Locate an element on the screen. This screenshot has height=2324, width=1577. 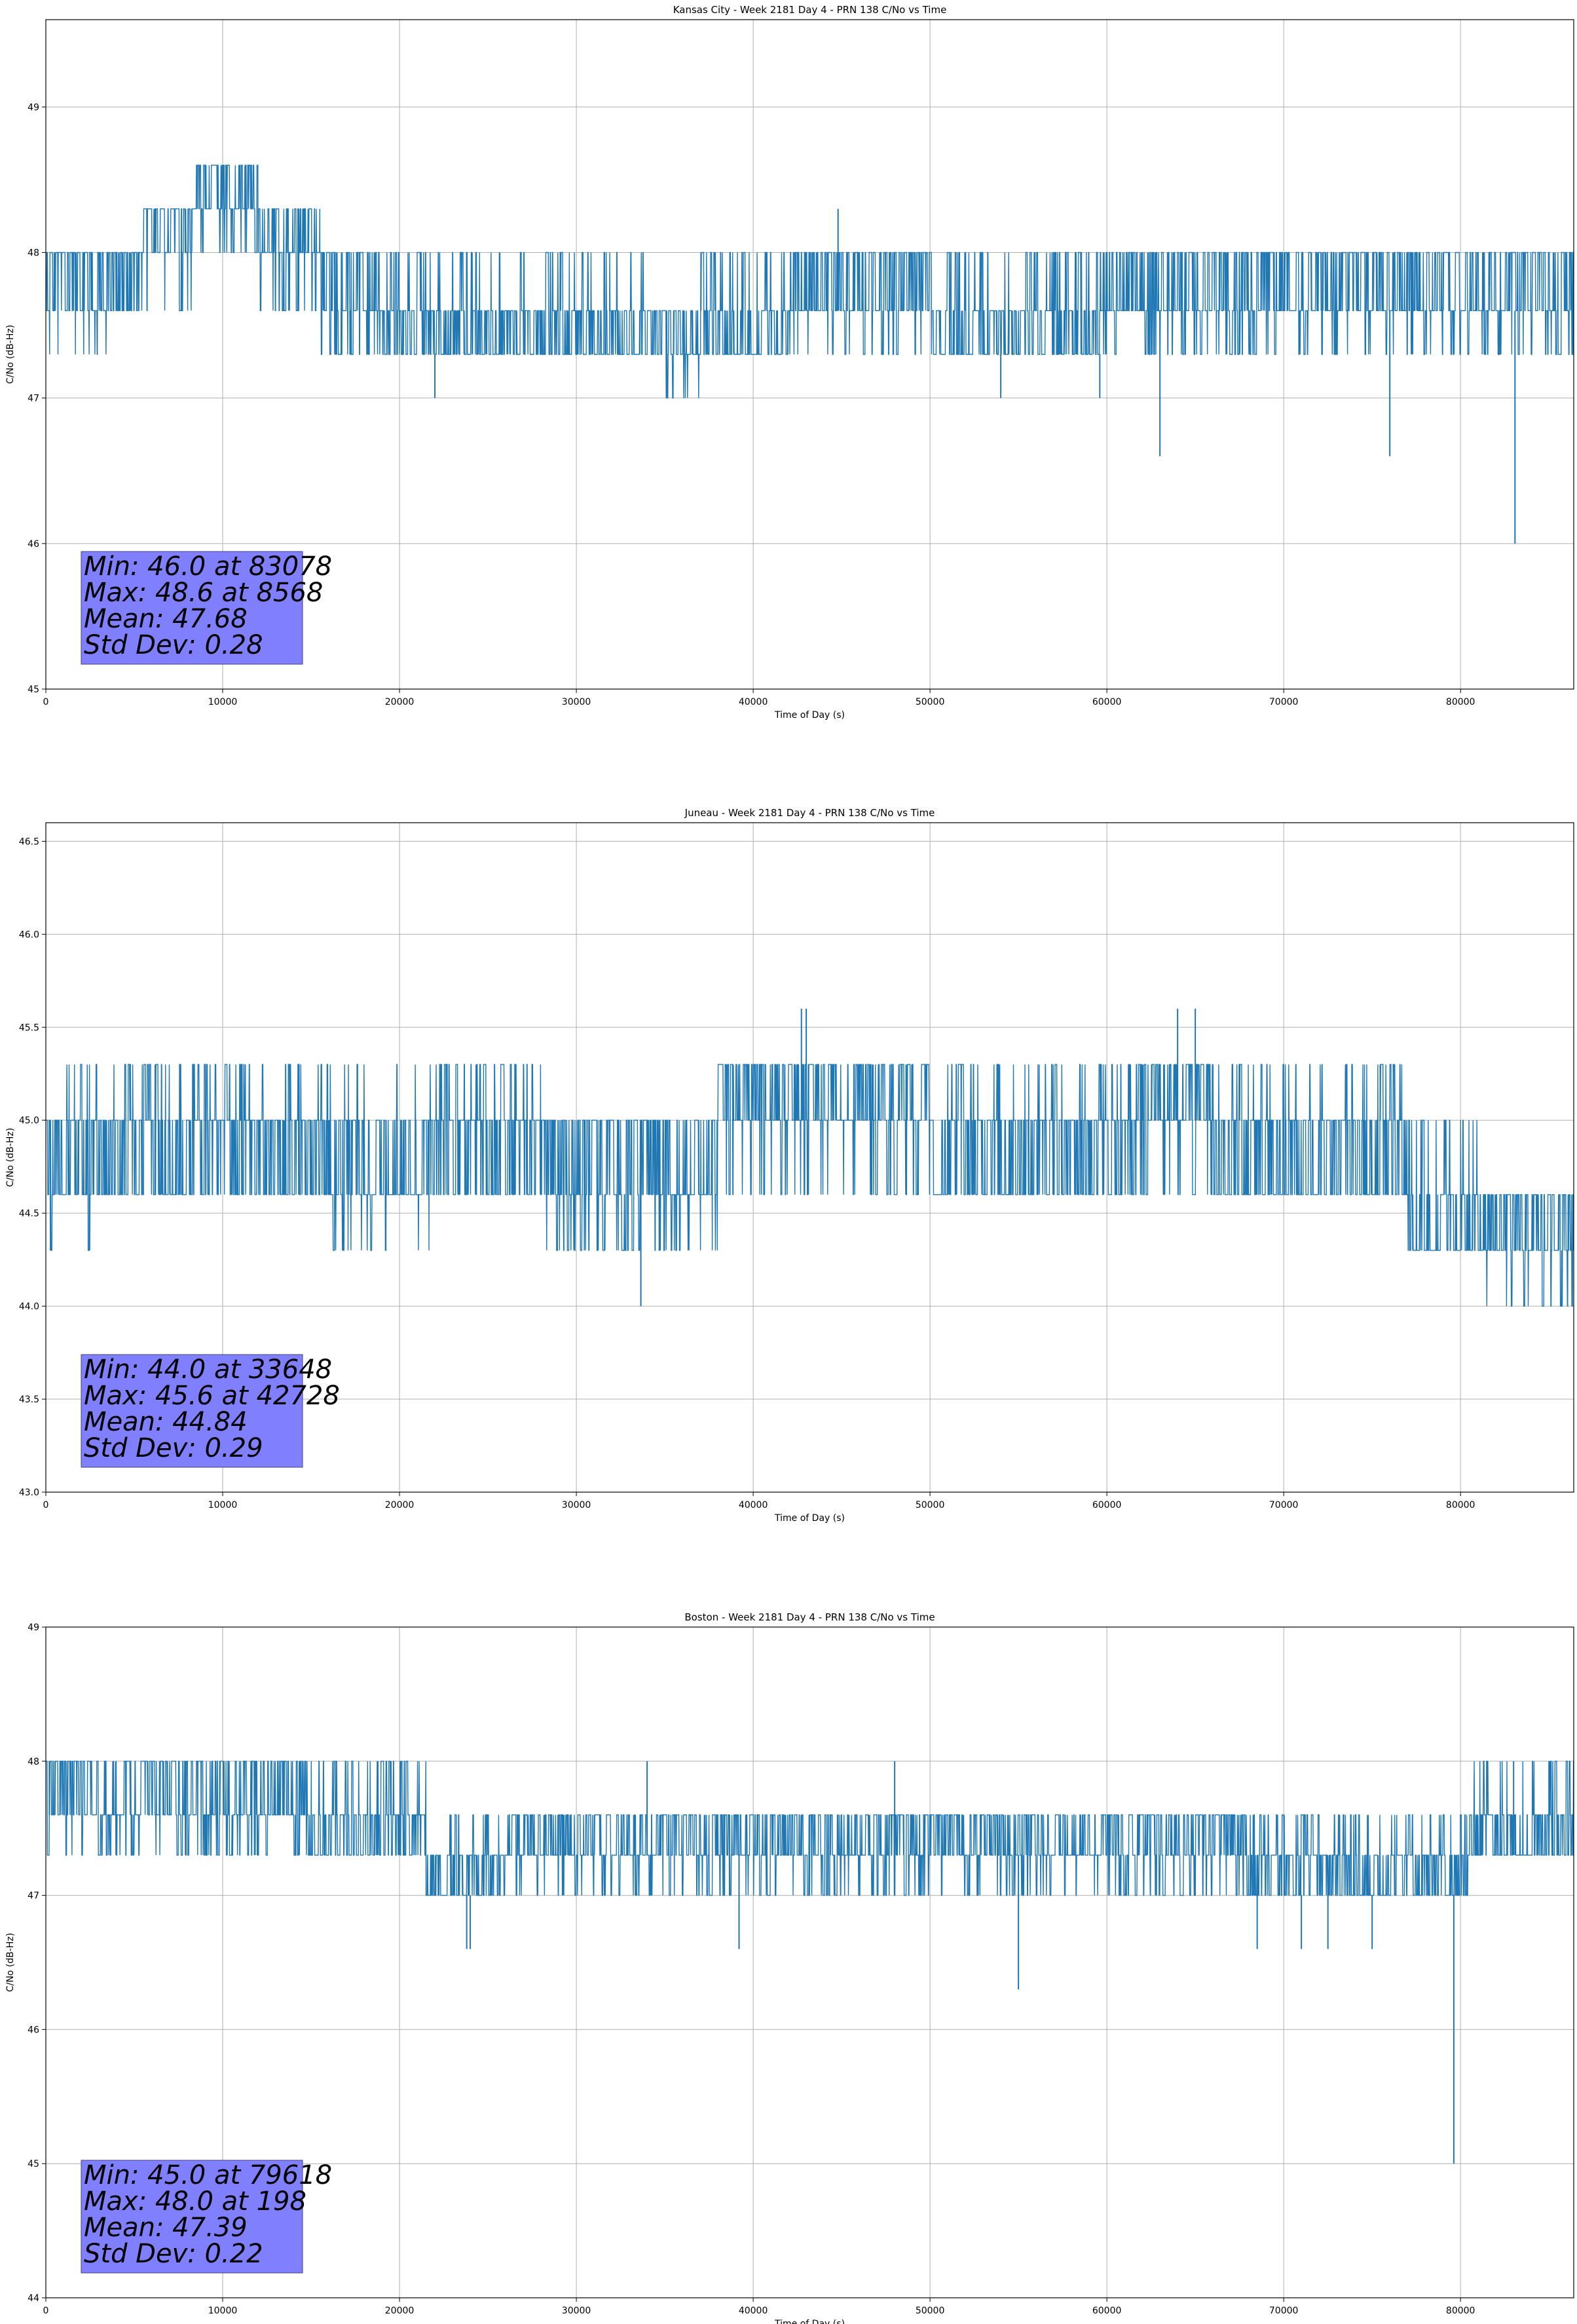
stats-line: Min: 45.0 at 79618 is located at coordinates (208, 2175).